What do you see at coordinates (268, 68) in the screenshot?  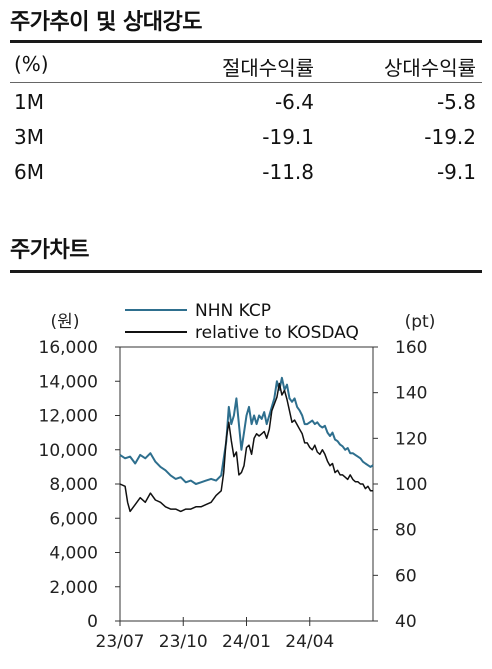 I see `header-absolute-return: 절대수익률` at bounding box center [268, 68].